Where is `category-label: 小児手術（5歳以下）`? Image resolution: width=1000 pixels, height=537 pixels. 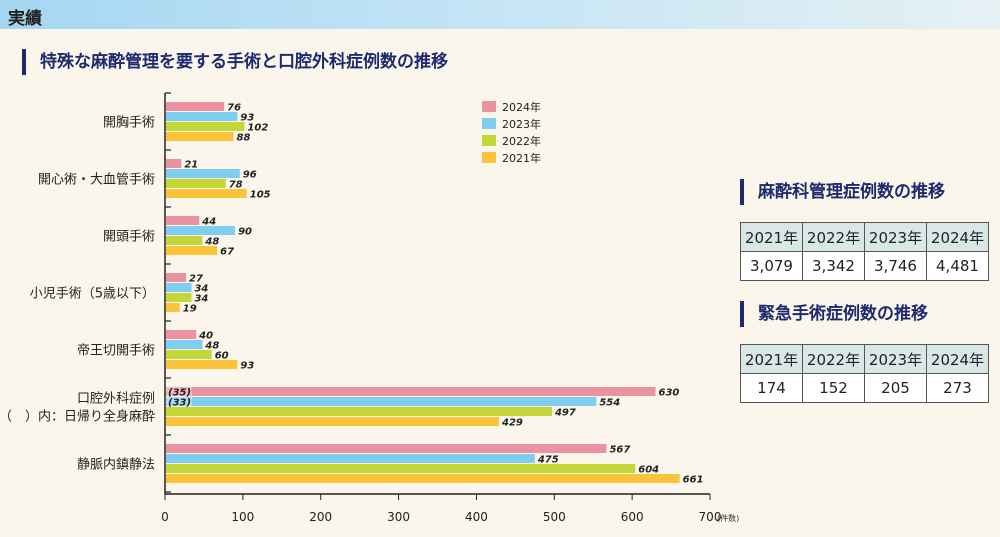 category-label: 小児手術（5歳以下） is located at coordinates (92, 294).